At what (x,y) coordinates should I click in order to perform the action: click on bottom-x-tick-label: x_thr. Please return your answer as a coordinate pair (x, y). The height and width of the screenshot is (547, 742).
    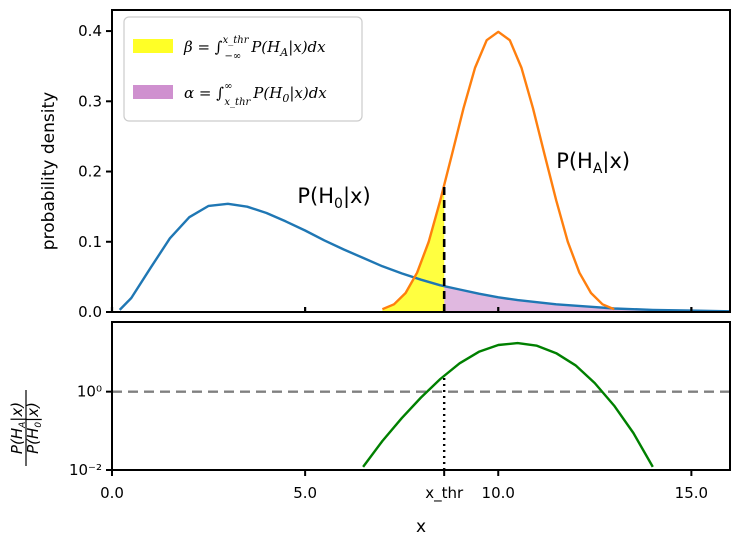
    Looking at the image, I should click on (444, 493).